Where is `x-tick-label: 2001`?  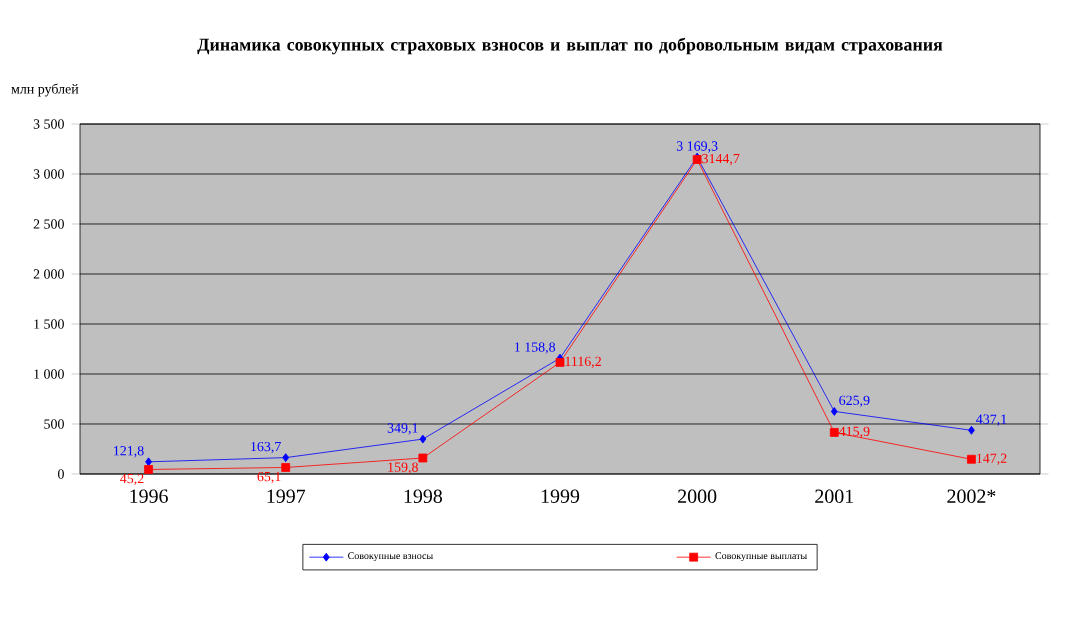
x-tick-label: 2001 is located at coordinates (834, 496).